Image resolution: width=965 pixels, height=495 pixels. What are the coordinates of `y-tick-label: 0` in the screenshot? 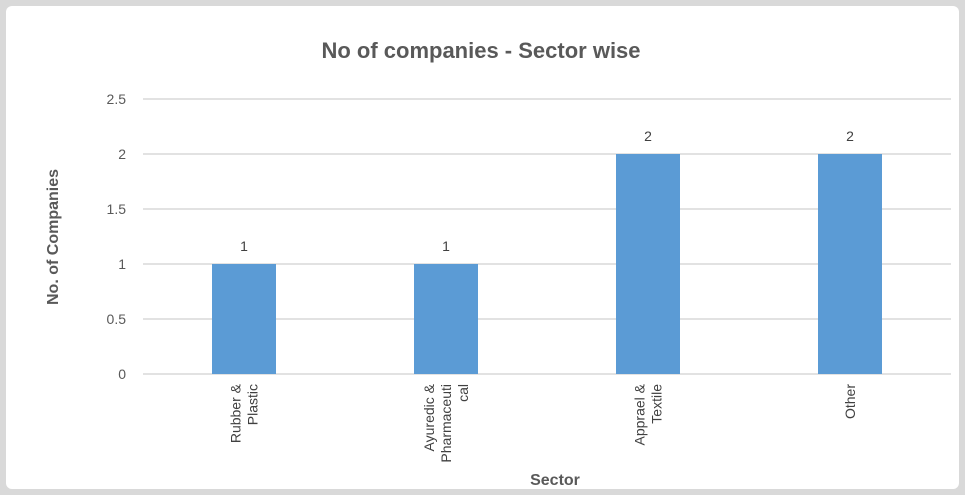 It's located at (122, 374).